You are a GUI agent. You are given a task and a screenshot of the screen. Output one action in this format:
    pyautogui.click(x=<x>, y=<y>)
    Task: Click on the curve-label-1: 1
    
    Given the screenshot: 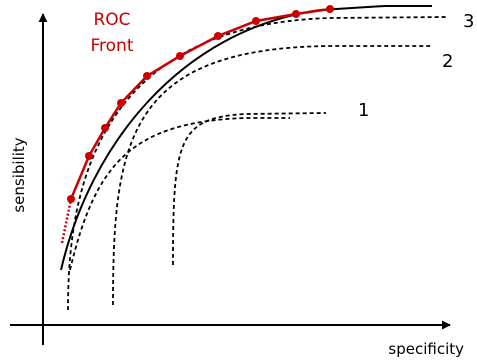 What is the action you would take?
    pyautogui.click(x=363, y=110)
    